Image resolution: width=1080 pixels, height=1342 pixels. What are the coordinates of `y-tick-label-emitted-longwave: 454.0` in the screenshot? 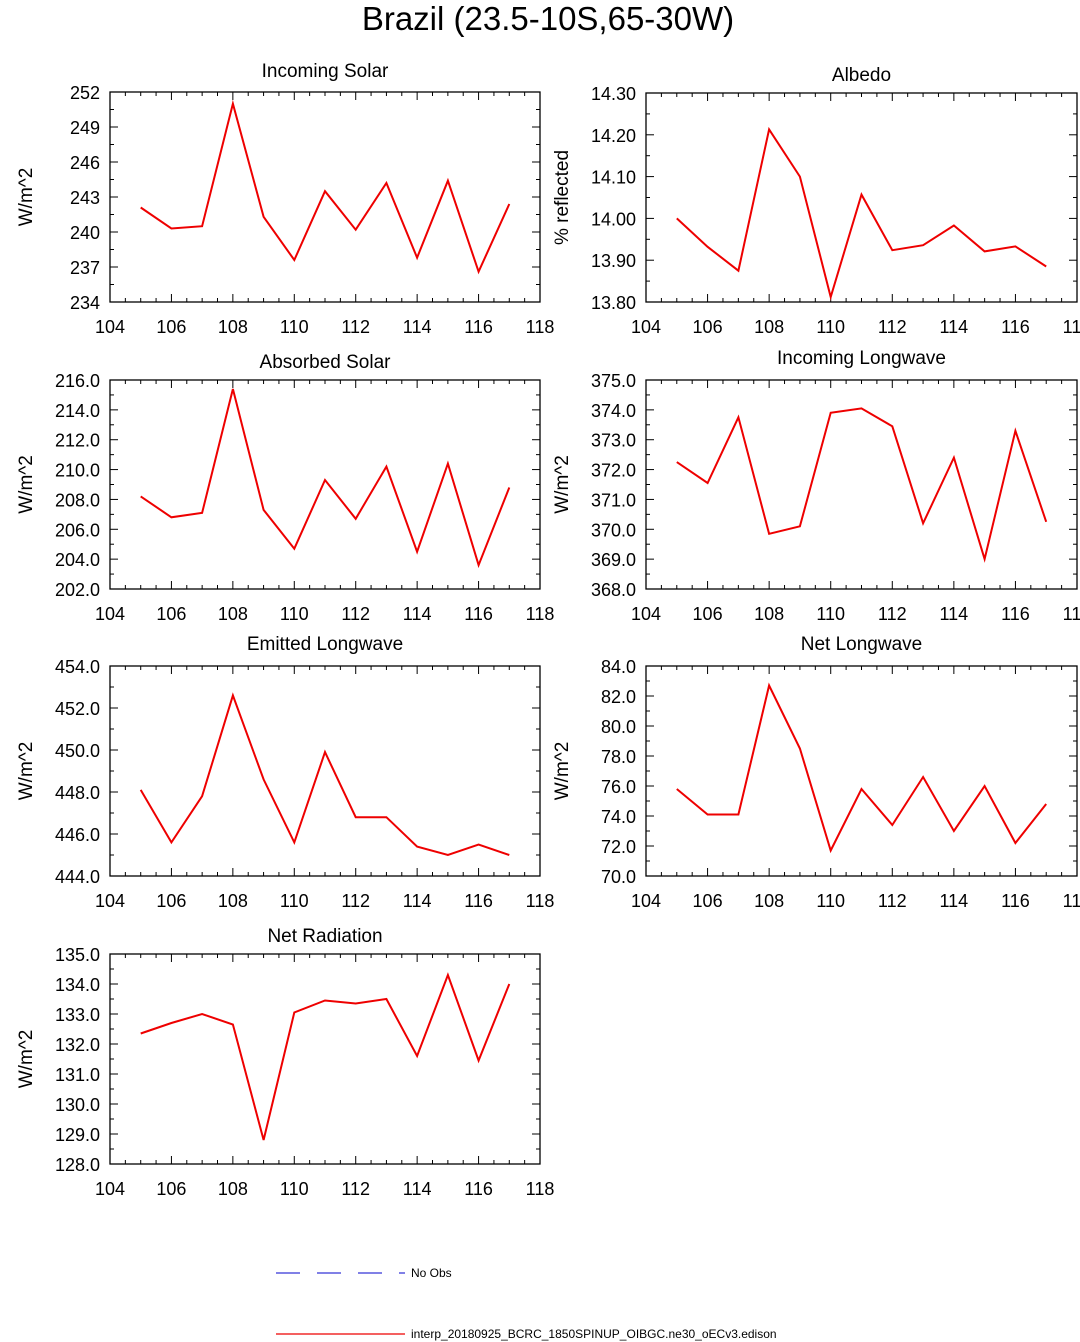 It's located at (77, 667).